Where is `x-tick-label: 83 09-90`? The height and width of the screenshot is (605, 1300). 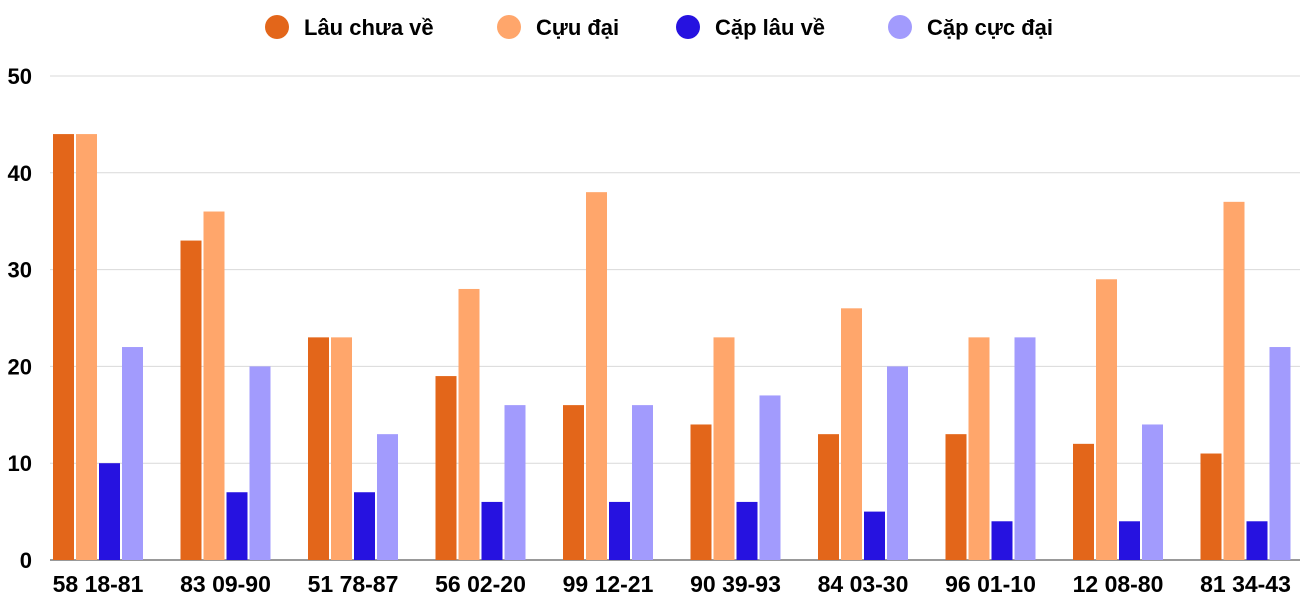
x-tick-label: 83 09-90 is located at coordinates (225, 584).